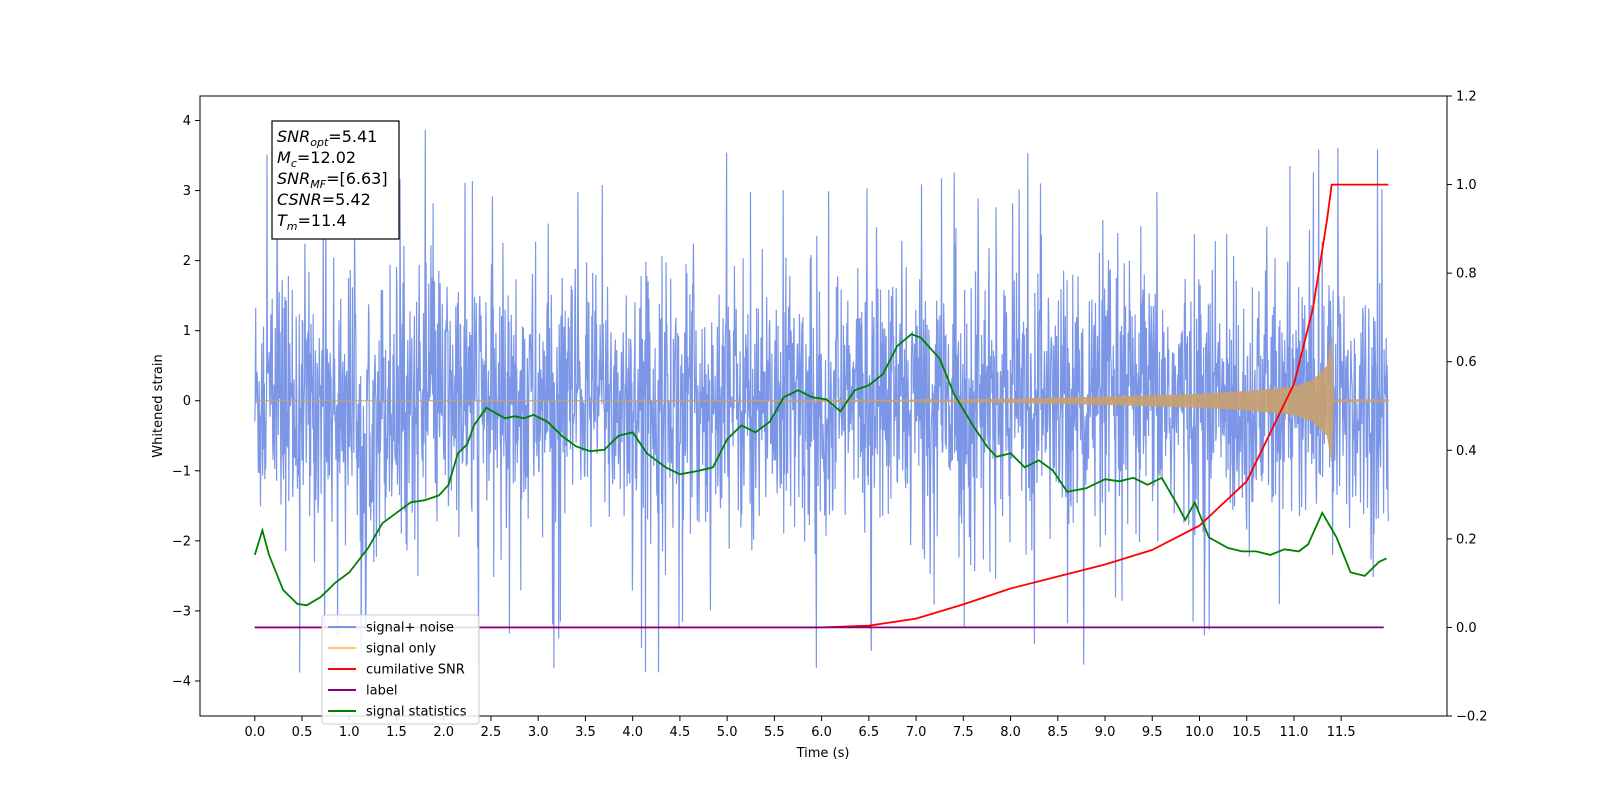 The height and width of the screenshot is (800, 1600). What do you see at coordinates (327, 138) in the screenshot?
I see `info-line: SNRopt=5.41` at bounding box center [327, 138].